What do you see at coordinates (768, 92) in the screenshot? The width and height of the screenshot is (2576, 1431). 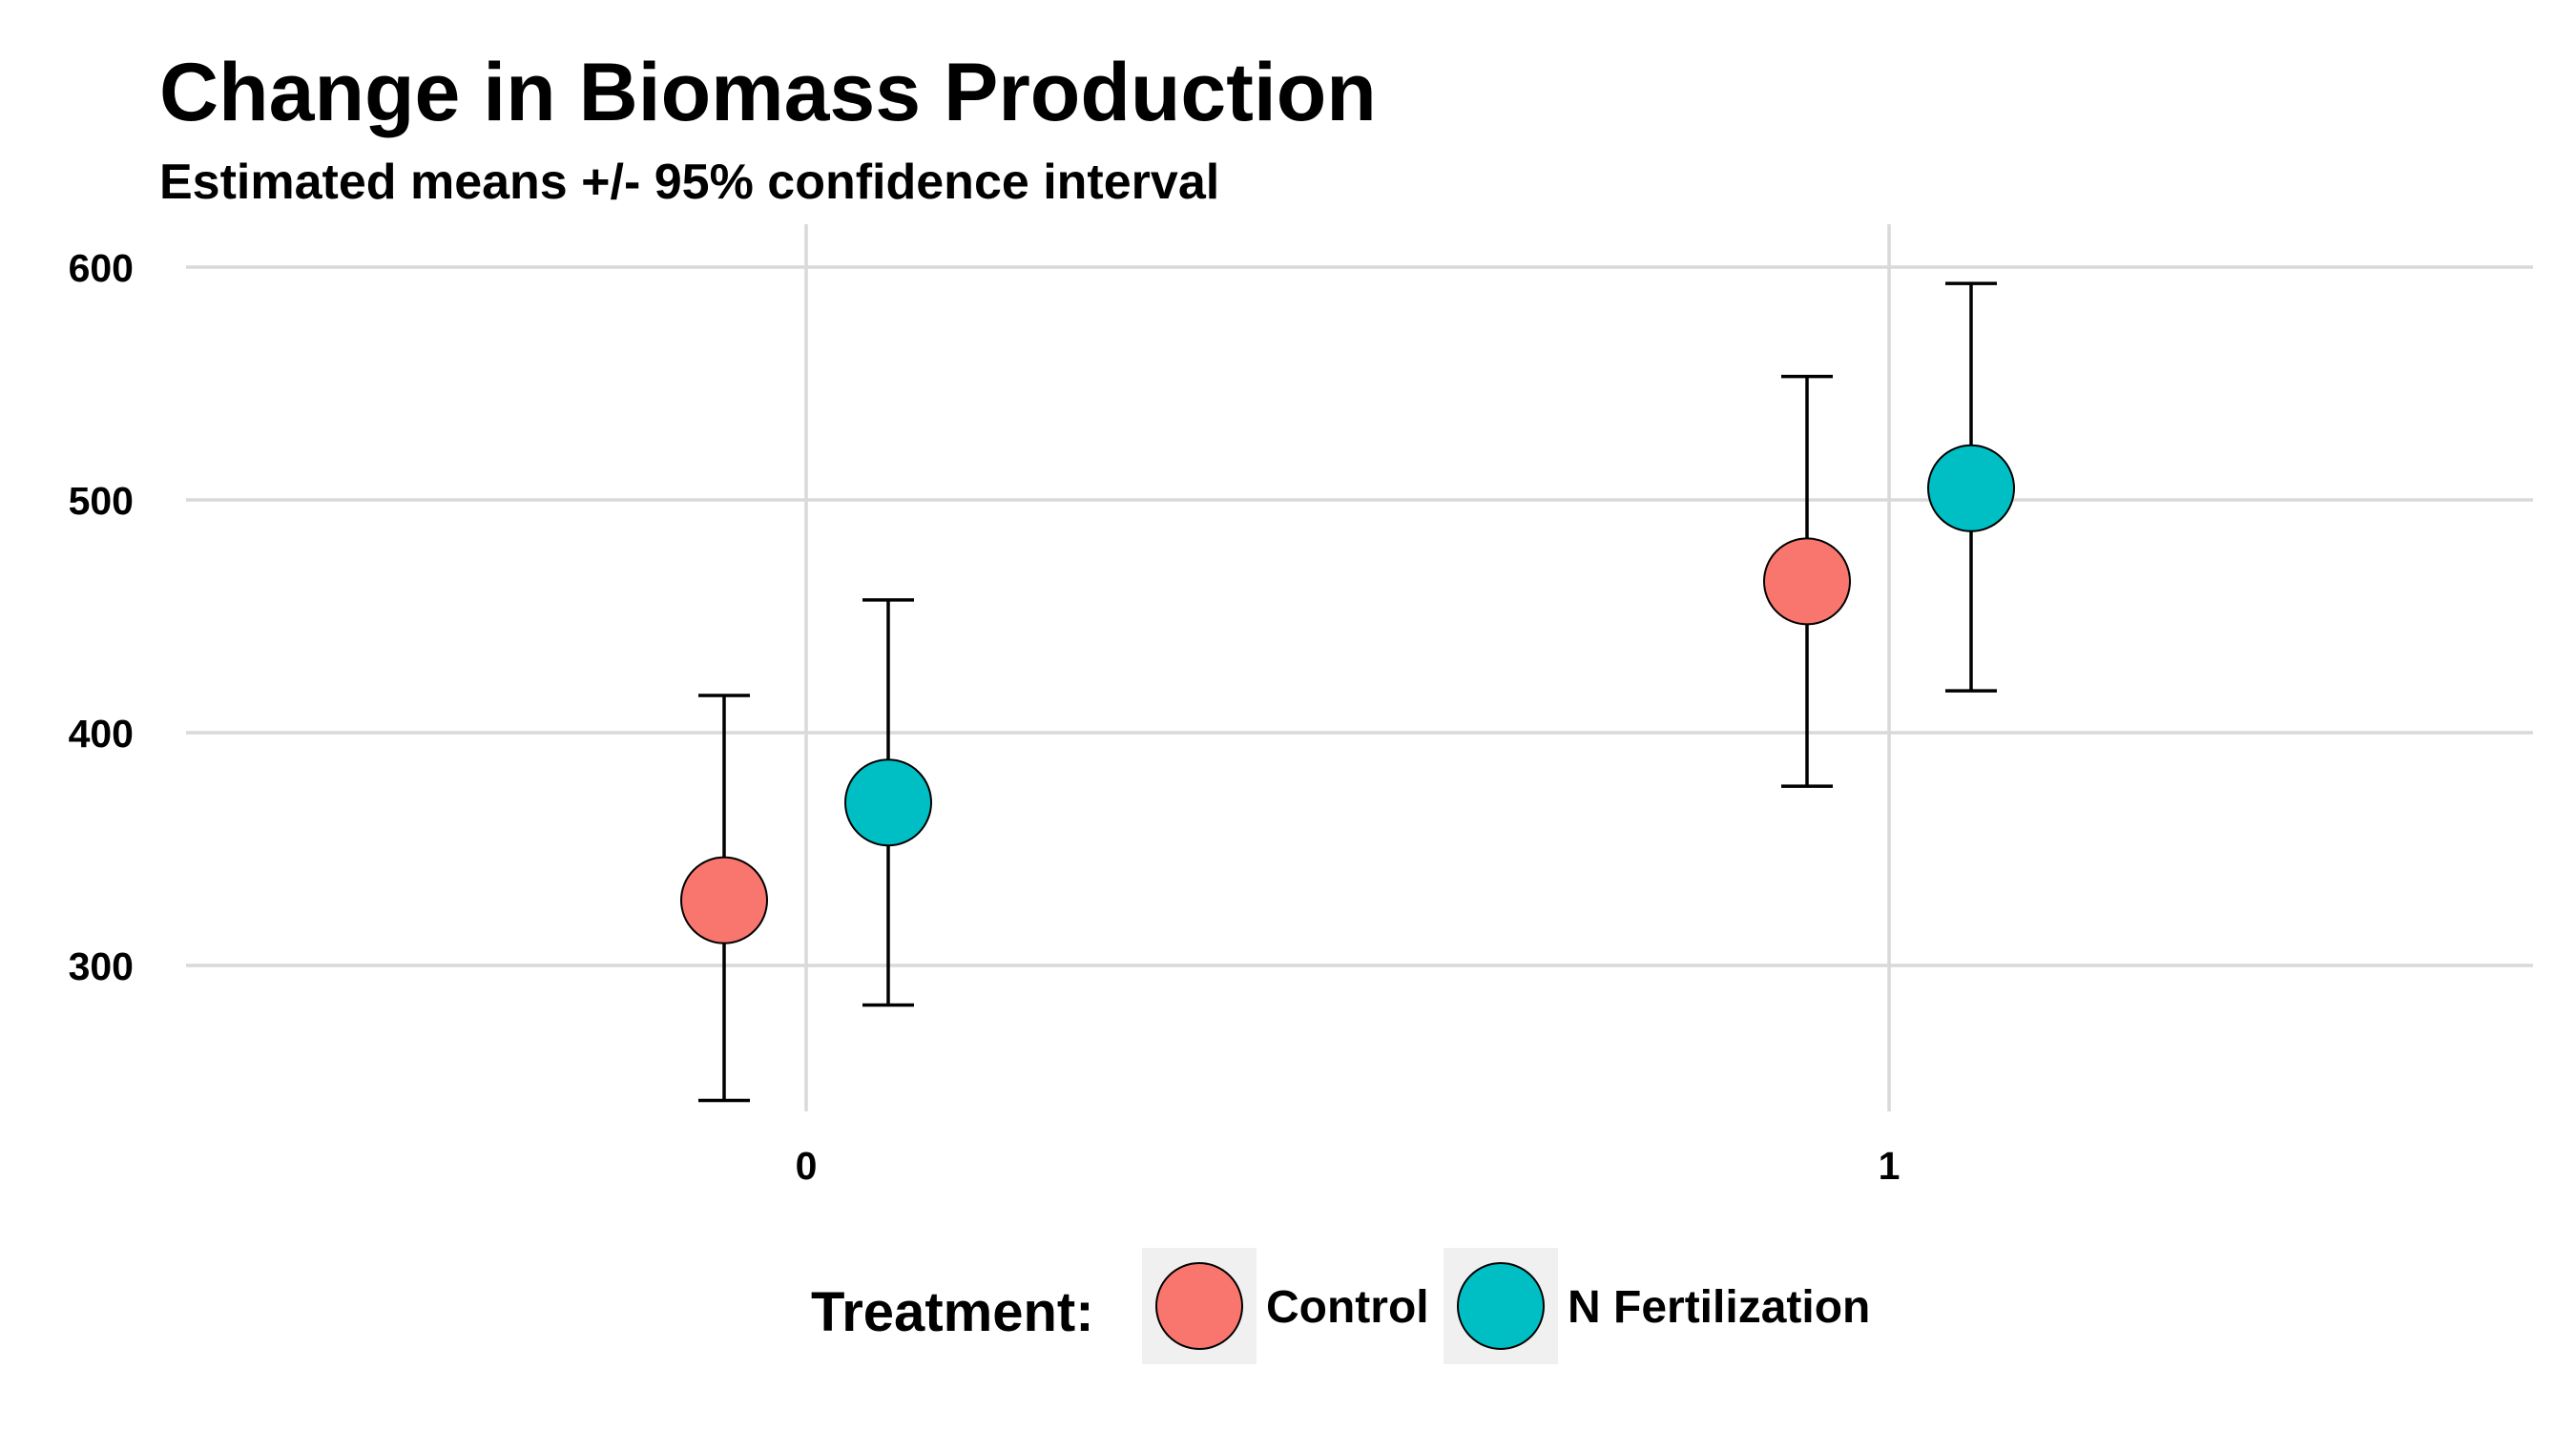 I see `chart-title: Change in Biomass Production` at bounding box center [768, 92].